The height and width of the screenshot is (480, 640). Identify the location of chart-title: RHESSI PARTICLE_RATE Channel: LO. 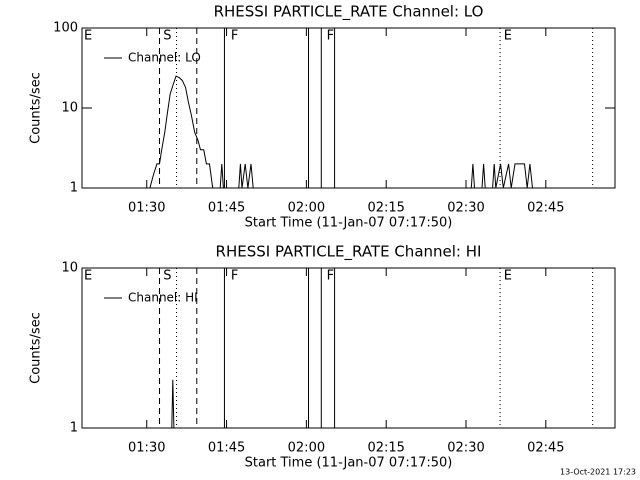
(349, 12).